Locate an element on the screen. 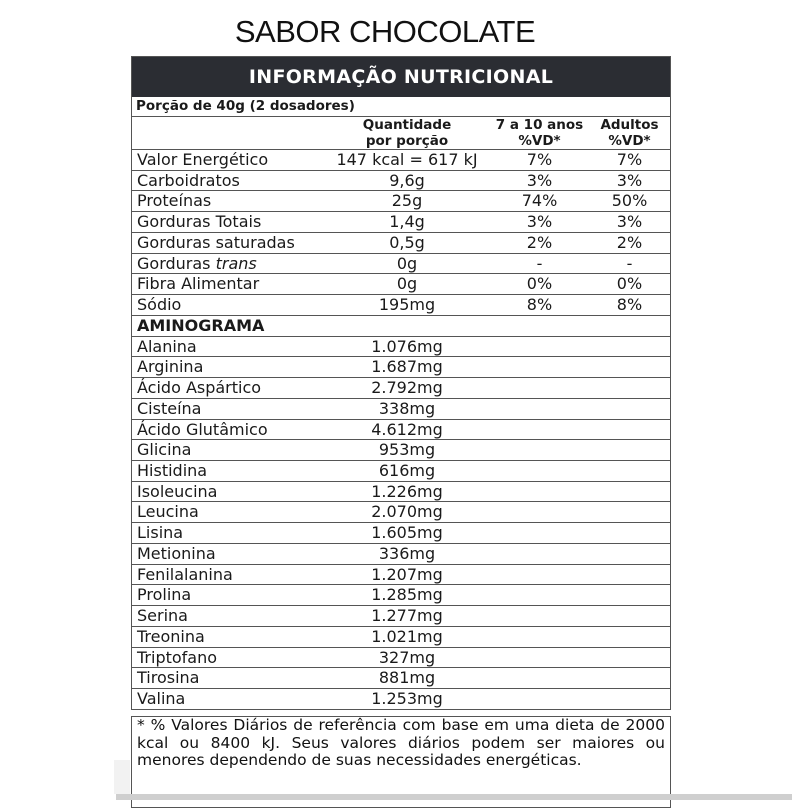  col-quantity-line2: por porção is located at coordinates (407, 140).